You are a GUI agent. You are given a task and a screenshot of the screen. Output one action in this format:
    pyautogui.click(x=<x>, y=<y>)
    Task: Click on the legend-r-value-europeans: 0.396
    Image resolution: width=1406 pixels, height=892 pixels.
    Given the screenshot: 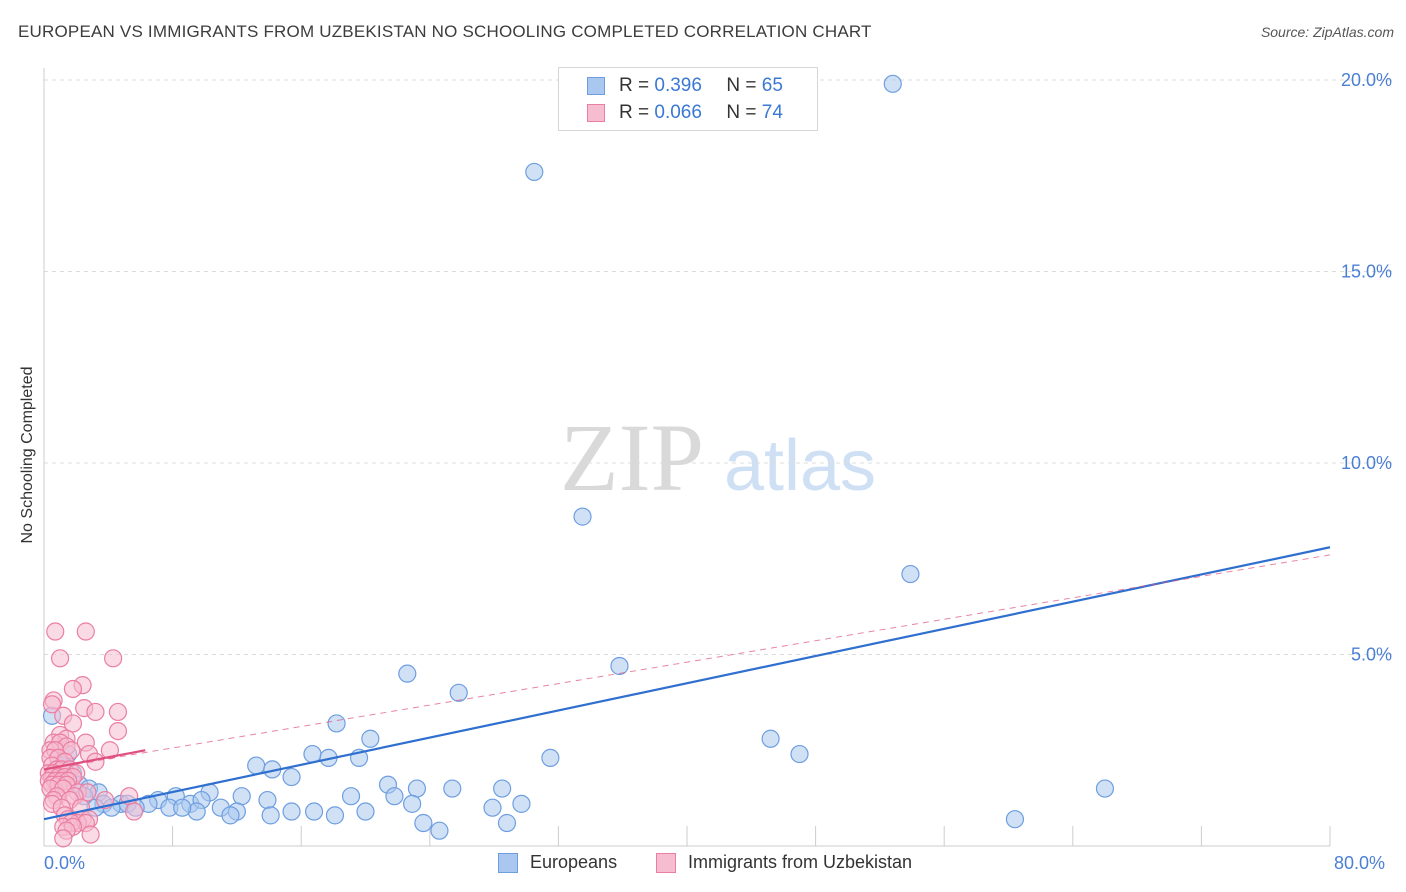 What is the action you would take?
    pyautogui.click(x=678, y=85)
    